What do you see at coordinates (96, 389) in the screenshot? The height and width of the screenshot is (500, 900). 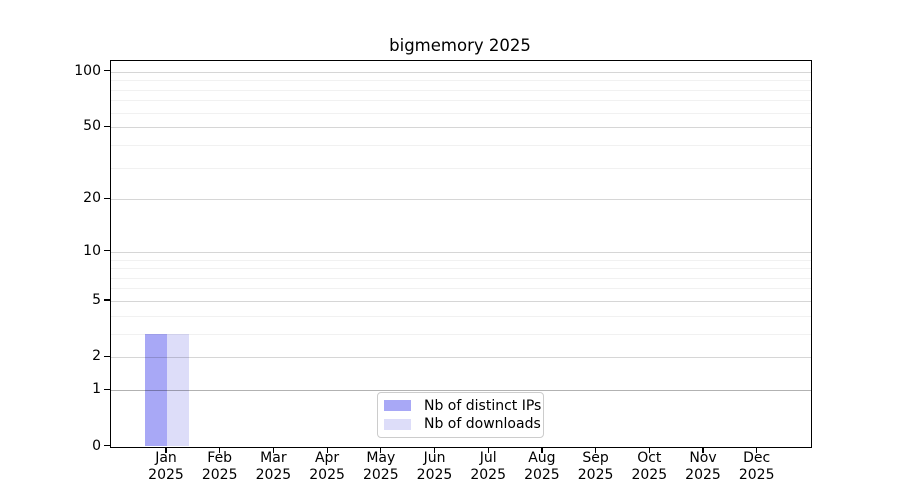 I see `y-tick-label: 1` at bounding box center [96, 389].